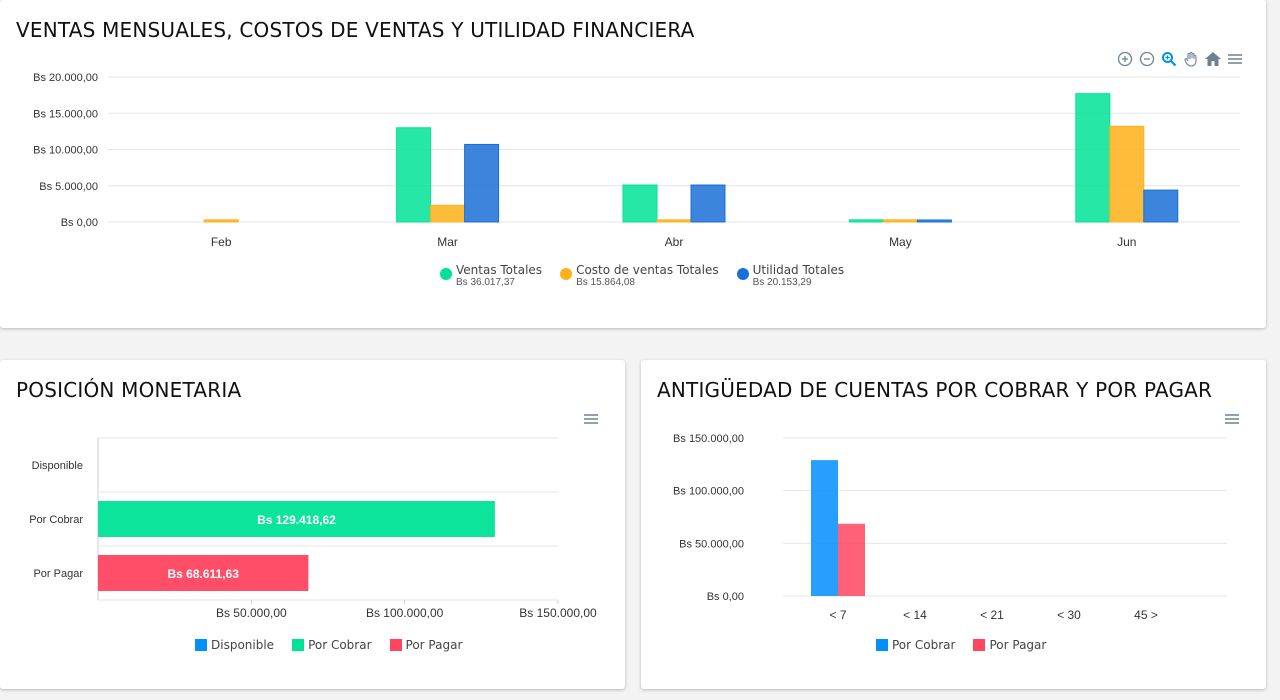 The image size is (1280, 700). I want to click on hand-icon, so click(1191, 59).